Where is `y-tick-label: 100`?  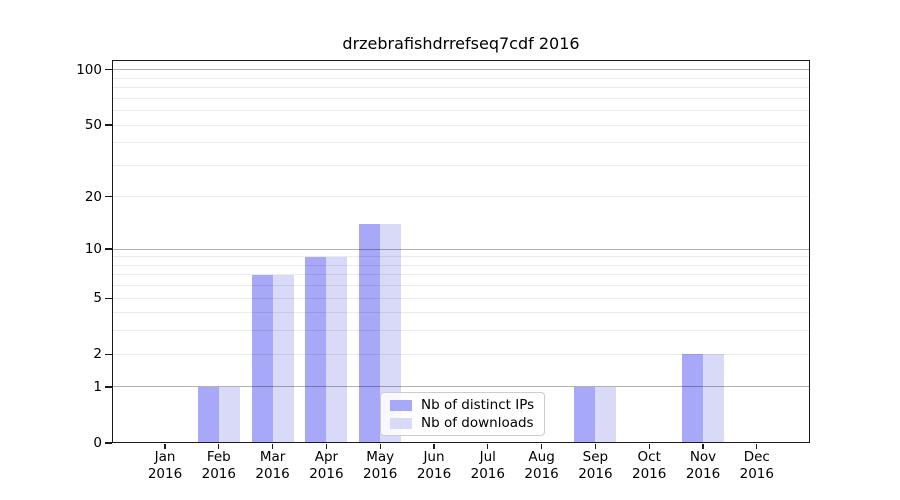
y-tick-label: 100 is located at coordinates (89, 69).